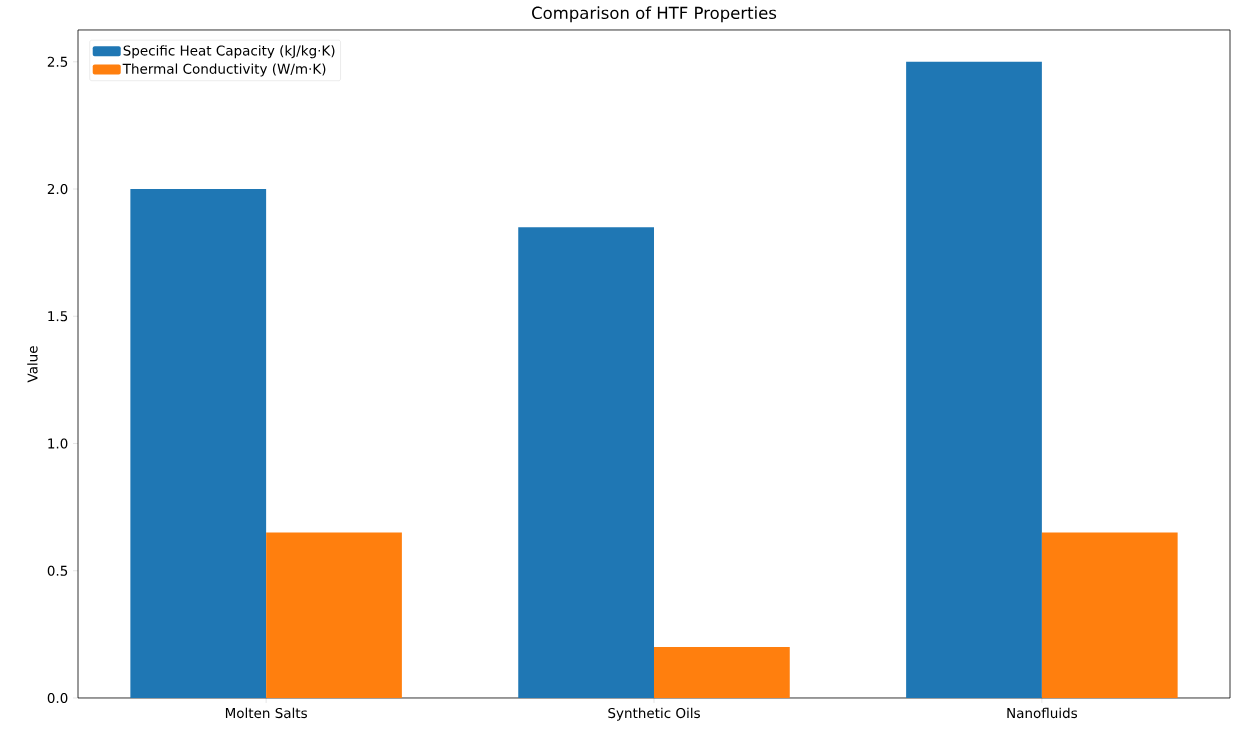 The height and width of the screenshot is (729, 1238). Describe the element at coordinates (58, 443) in the screenshot. I see `y-tick-label: 1.0` at that location.